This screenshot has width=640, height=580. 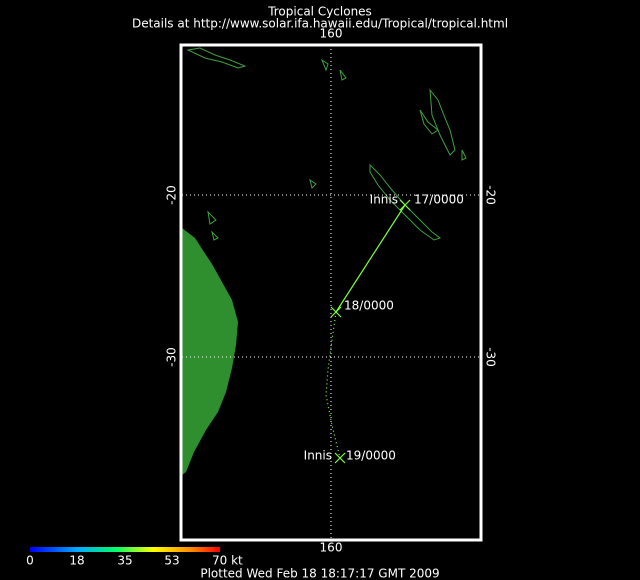 What do you see at coordinates (319, 12) in the screenshot?
I see `title: Tropical Cyclones` at bounding box center [319, 12].